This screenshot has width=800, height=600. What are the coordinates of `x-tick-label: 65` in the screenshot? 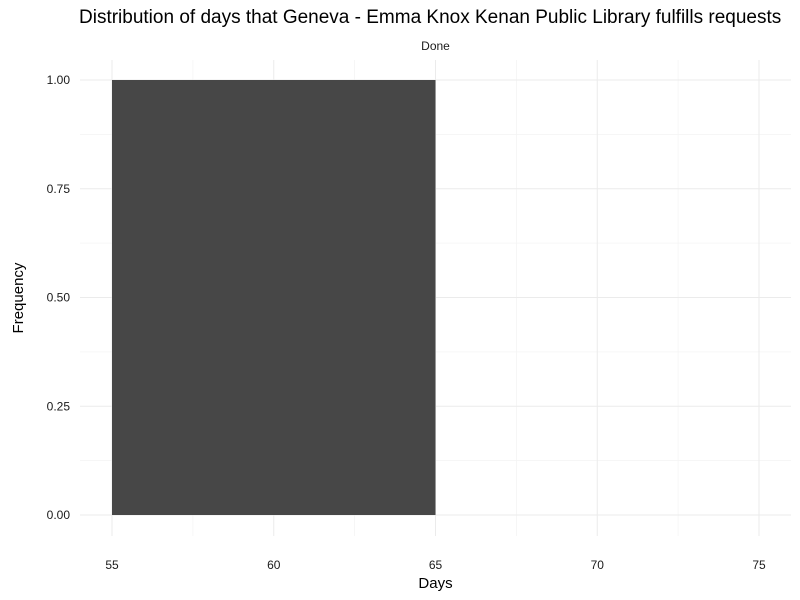 It's located at (436, 565).